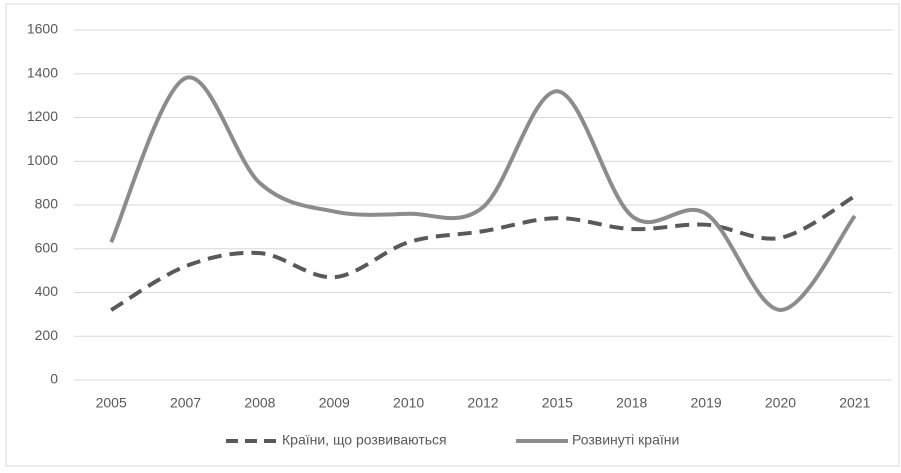 The width and height of the screenshot is (901, 473). What do you see at coordinates (185, 403) in the screenshot?
I see `x-tick-label: 2007` at bounding box center [185, 403].